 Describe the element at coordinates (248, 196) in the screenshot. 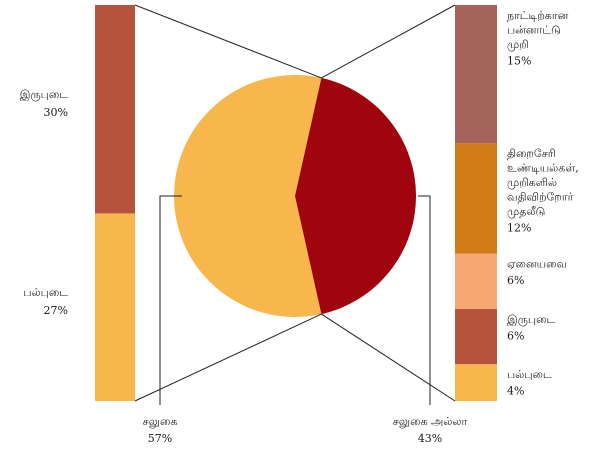

I see `pie-slice-offer` at that location.